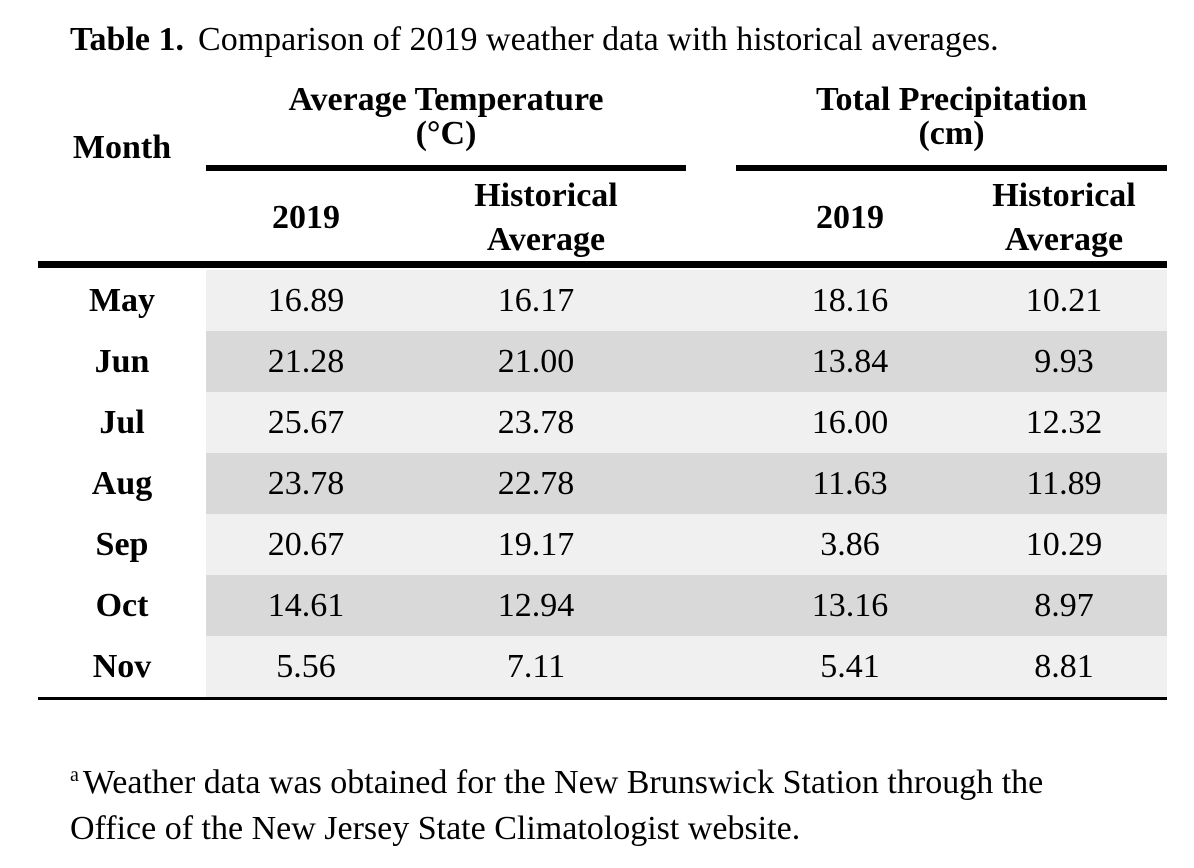 The height and width of the screenshot is (868, 1194). I want to click on precip-2019-header: 2019, so click(850, 218).